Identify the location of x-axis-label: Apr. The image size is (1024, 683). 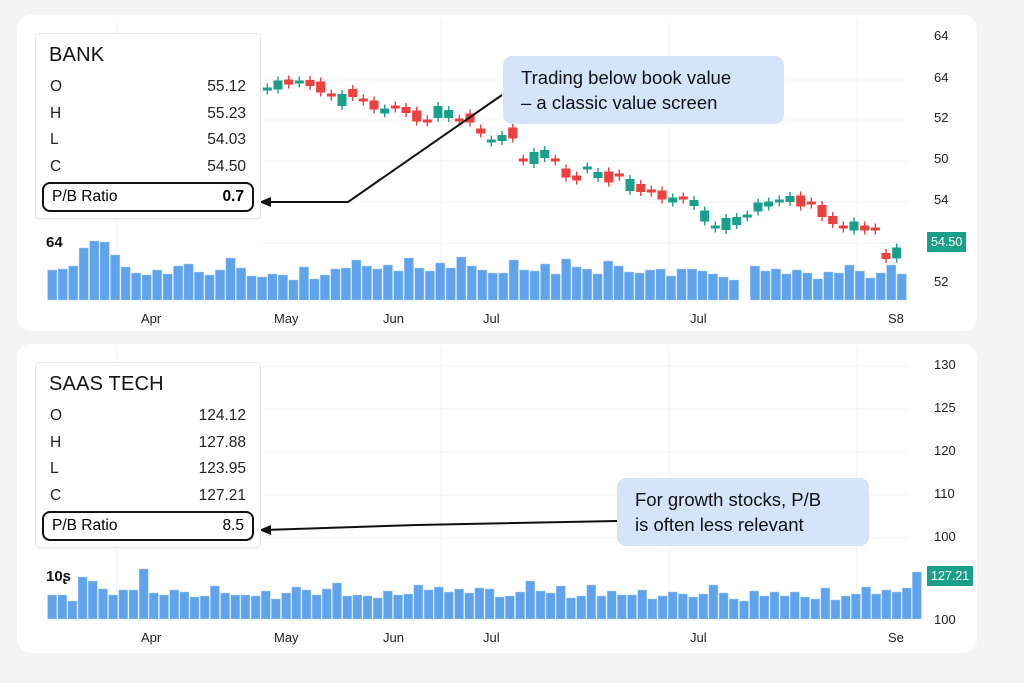
(151, 318).